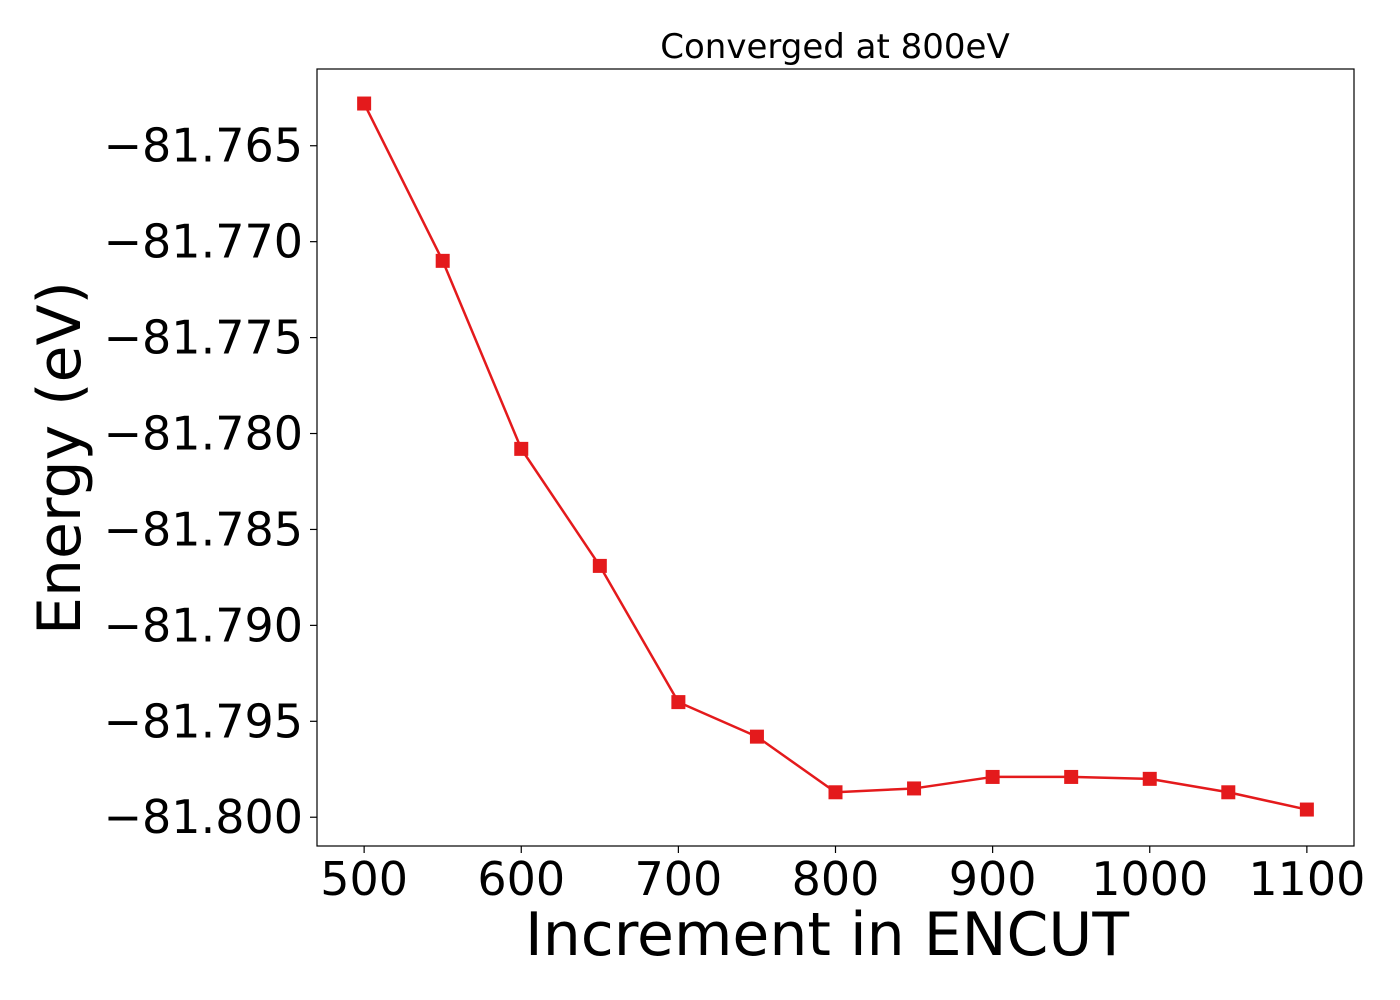  What do you see at coordinates (204, 146) in the screenshot?
I see `y-tick-label: −81.765` at bounding box center [204, 146].